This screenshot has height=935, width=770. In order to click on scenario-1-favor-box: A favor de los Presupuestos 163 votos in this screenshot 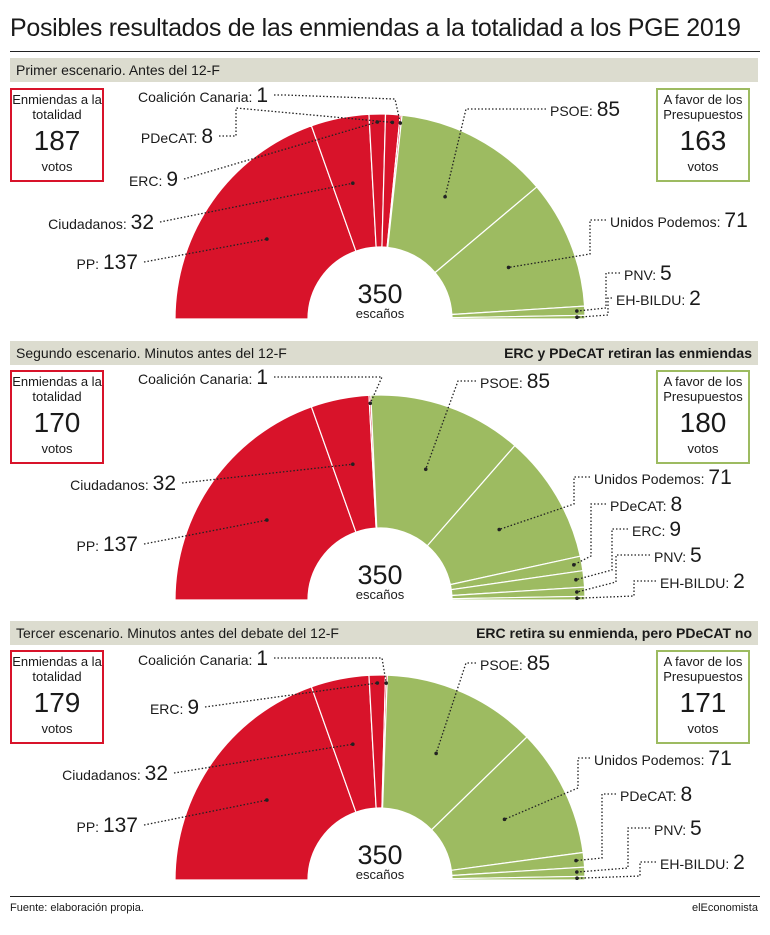, I will do `click(703, 135)`.